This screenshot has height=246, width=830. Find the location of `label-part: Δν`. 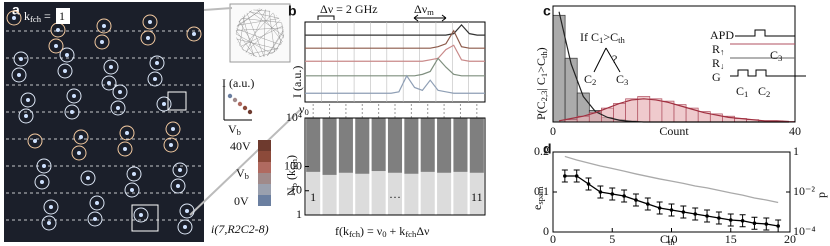

label-part: Δν is located at coordinates (423, 231).